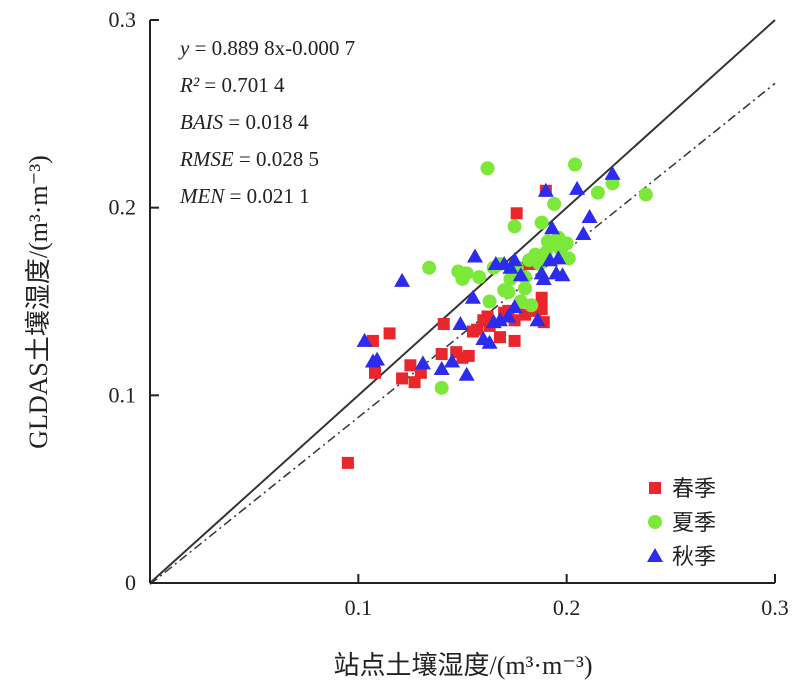 Image resolution: width=800 pixels, height=693 pixels. Describe the element at coordinates (184, 48) in the screenshot. I see `annotation-symbol: y` at that location.